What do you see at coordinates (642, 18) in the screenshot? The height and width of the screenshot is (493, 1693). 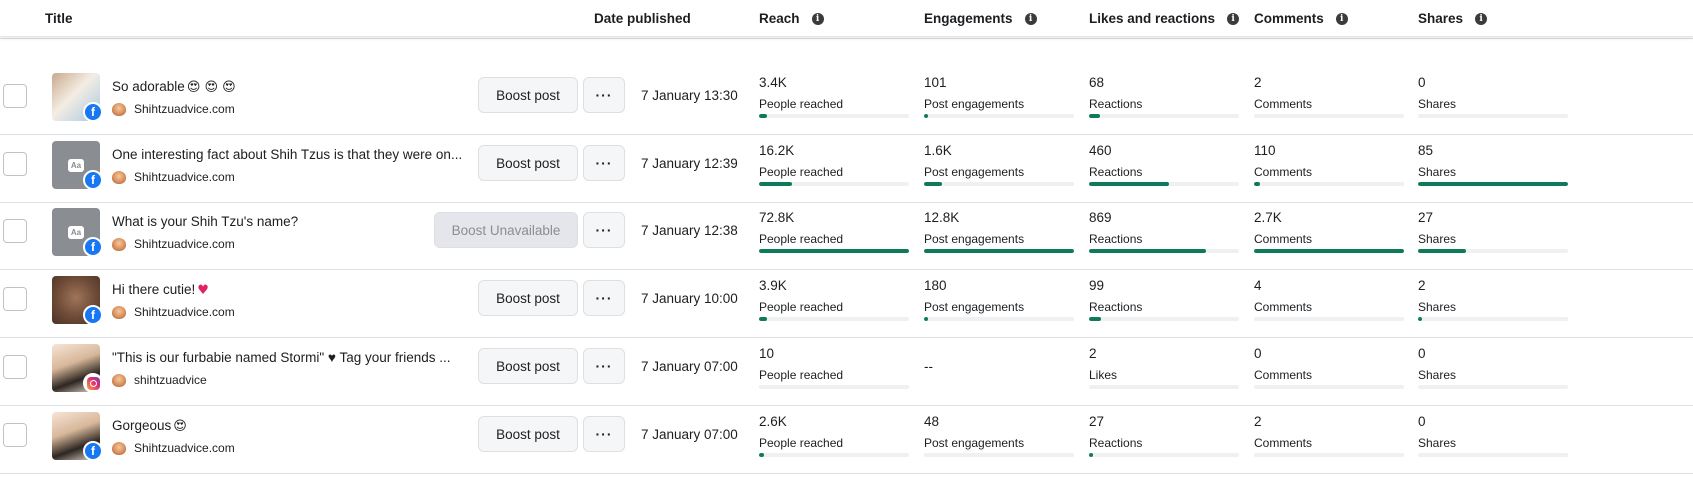 I see `column-header-date-published: Date published` at bounding box center [642, 18].